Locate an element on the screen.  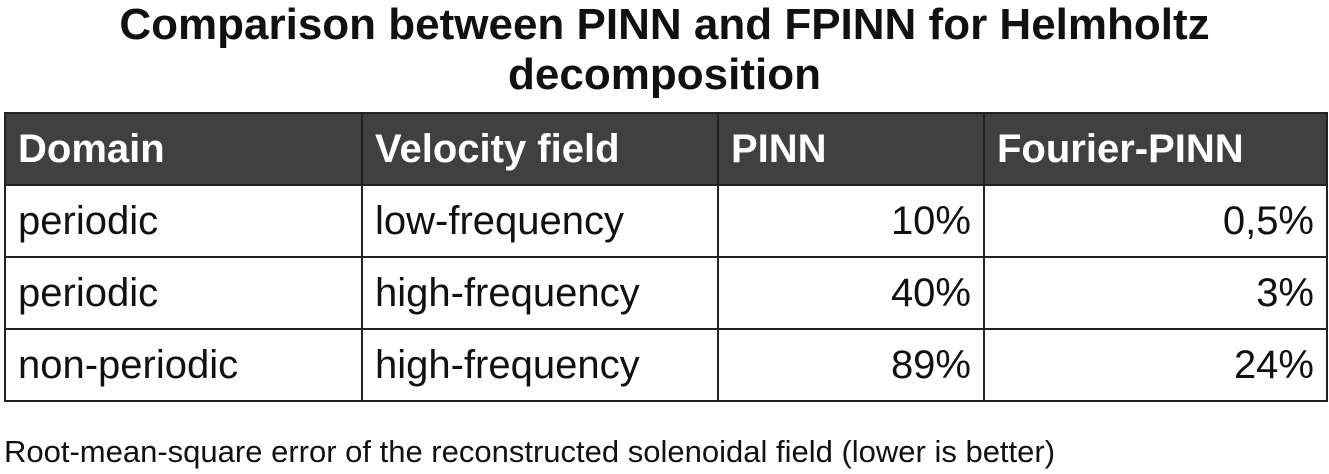
column-header: Fourier-PINN is located at coordinates (1155, 149).